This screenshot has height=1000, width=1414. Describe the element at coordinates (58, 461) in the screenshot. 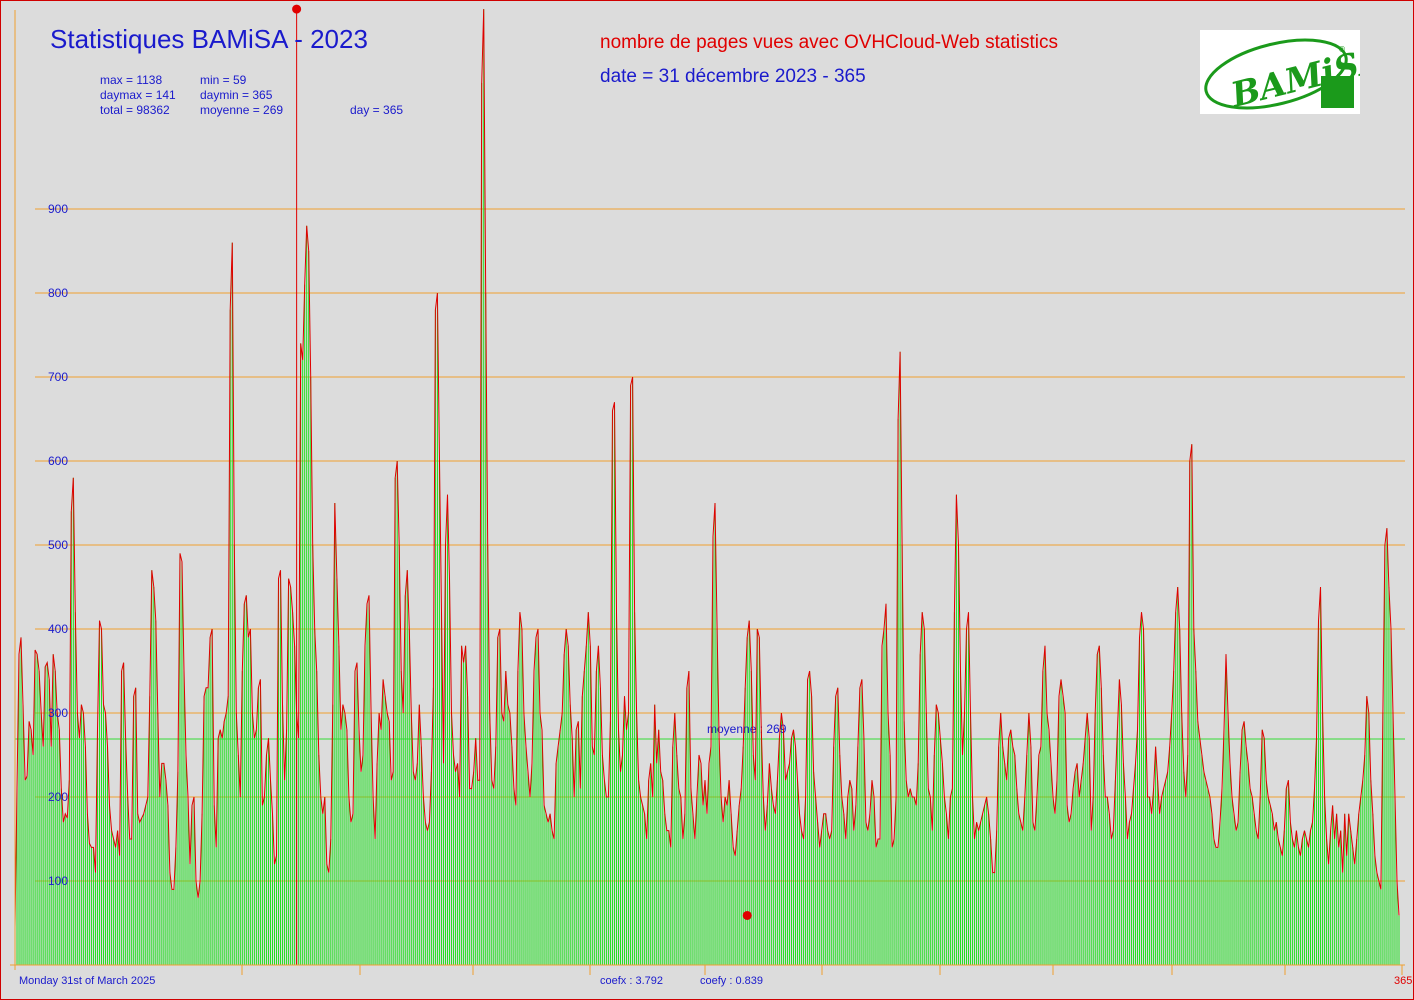

I see `y-tick-label-600: 600` at that location.